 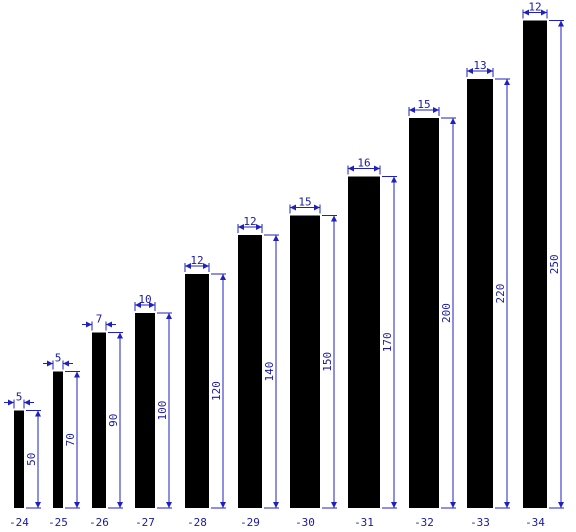 What do you see at coordinates (363, 163) in the screenshot?
I see `width-label: 16` at bounding box center [363, 163].